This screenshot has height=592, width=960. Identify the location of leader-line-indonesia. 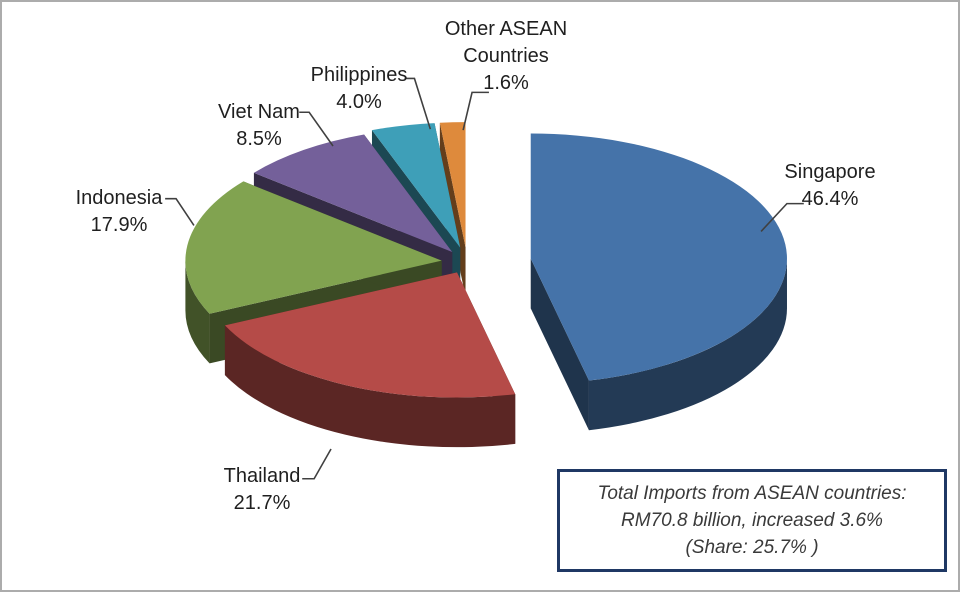
(180, 211).